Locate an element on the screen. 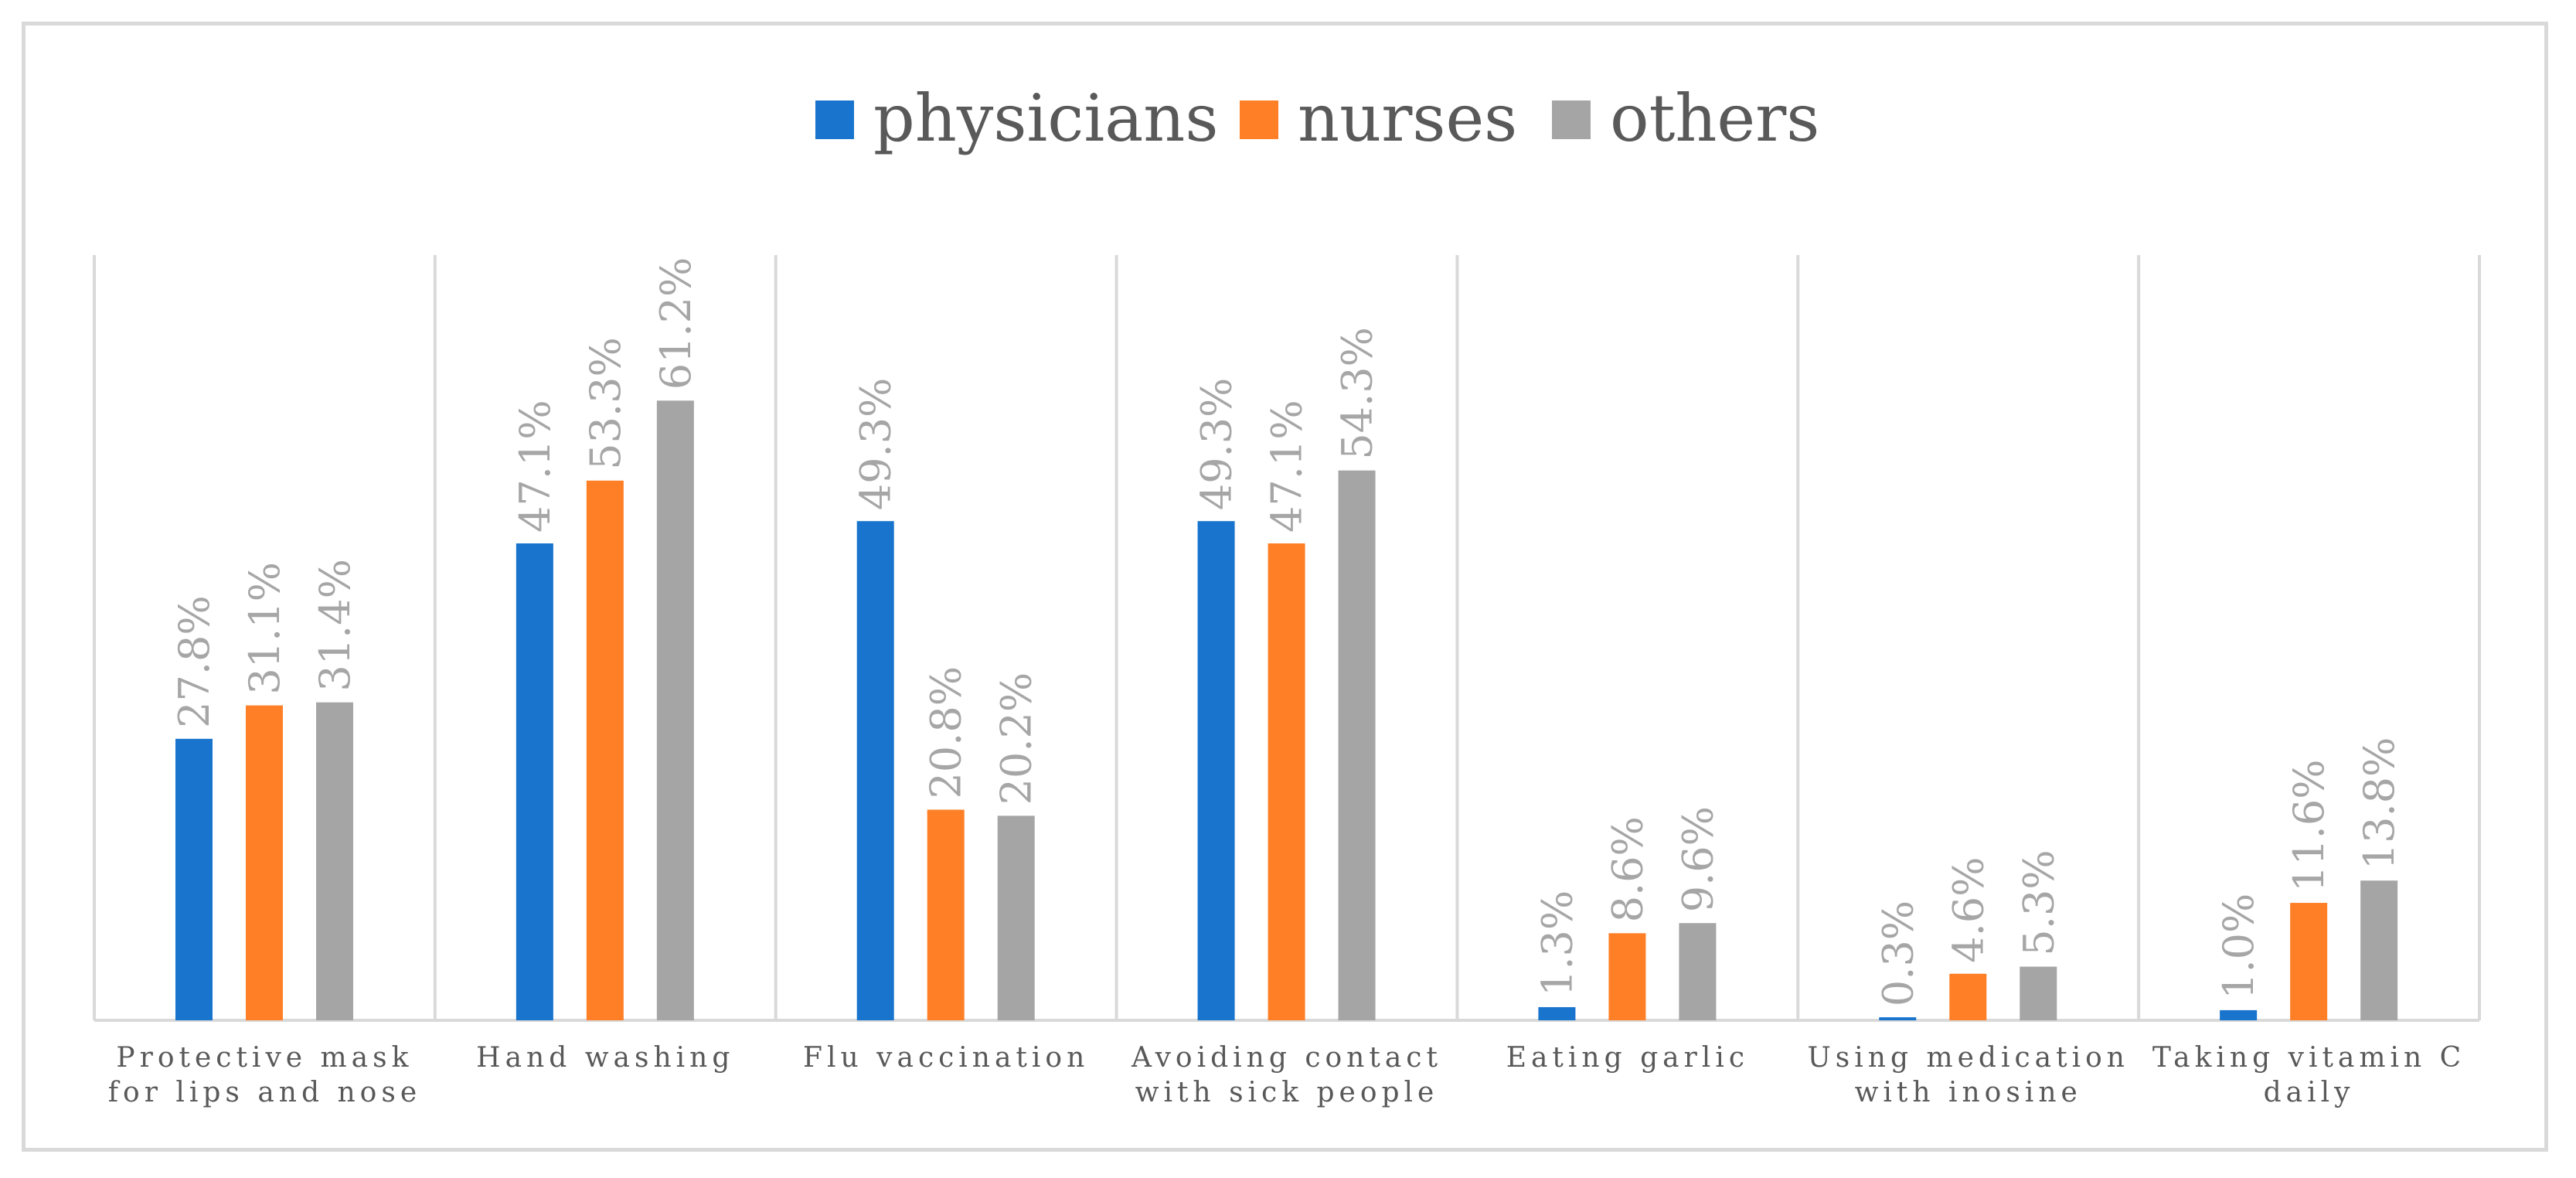  value-label-others-3: 20.2% is located at coordinates (1017, 738).